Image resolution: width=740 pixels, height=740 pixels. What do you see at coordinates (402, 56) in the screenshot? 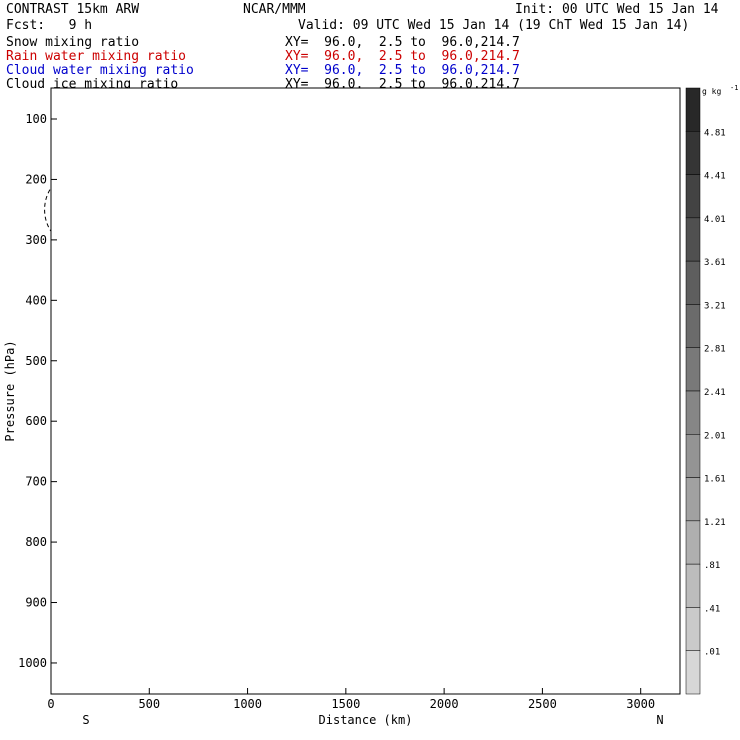
I see `field-rain-xy: XY= 96.0, 2.5 to 96.0,214.7` at bounding box center [402, 56].